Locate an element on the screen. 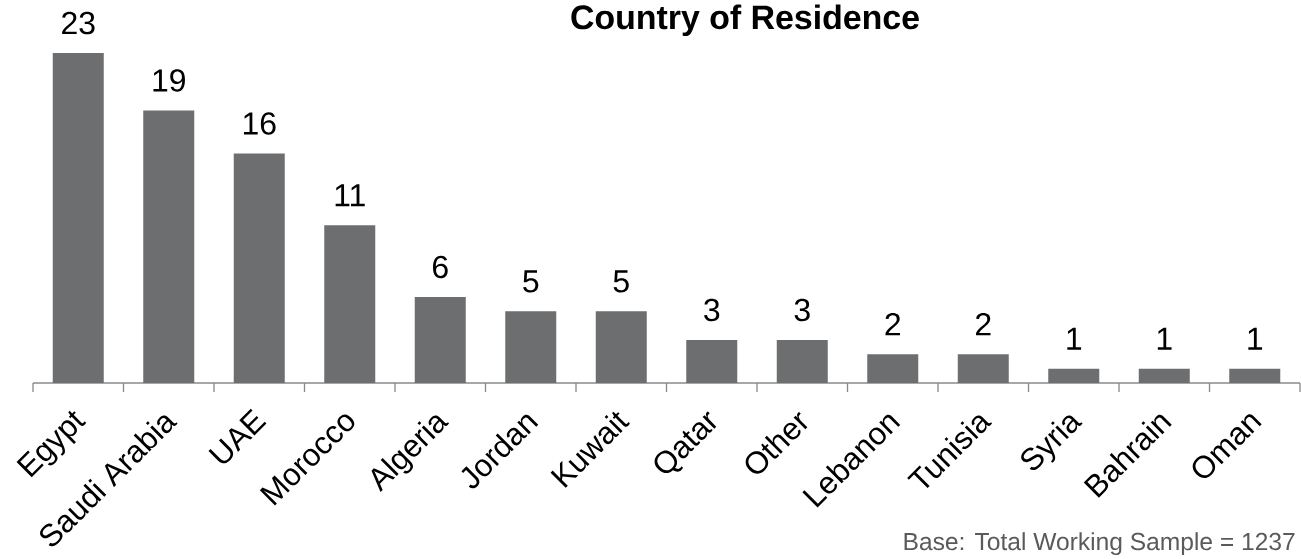  text: Base: Total Working Sample = 1237 is located at coordinates (1099, 544).